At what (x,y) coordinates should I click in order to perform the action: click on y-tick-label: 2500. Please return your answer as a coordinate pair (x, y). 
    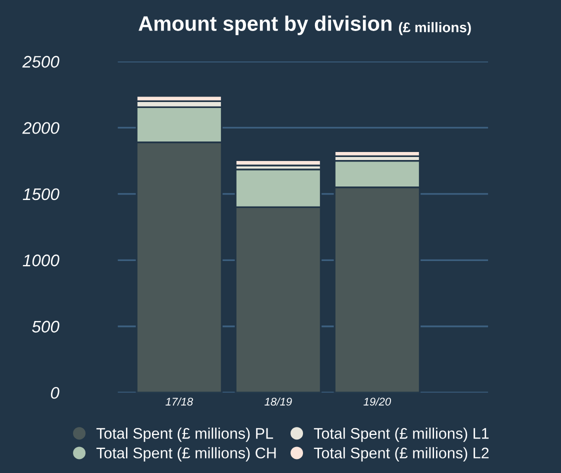
    Looking at the image, I should click on (41, 62).